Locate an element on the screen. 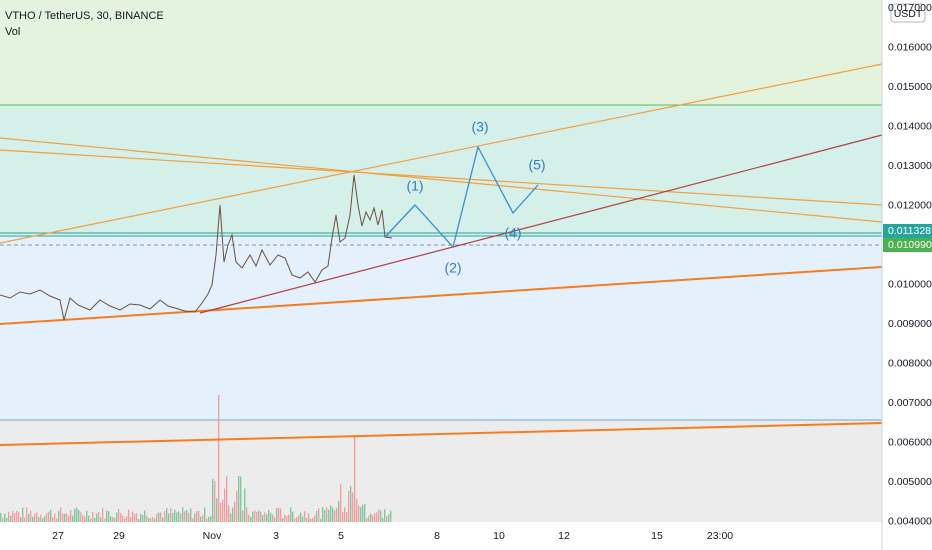 Image resolution: width=932 pixels, height=550 pixels. time-label: 10 is located at coordinates (499, 536).